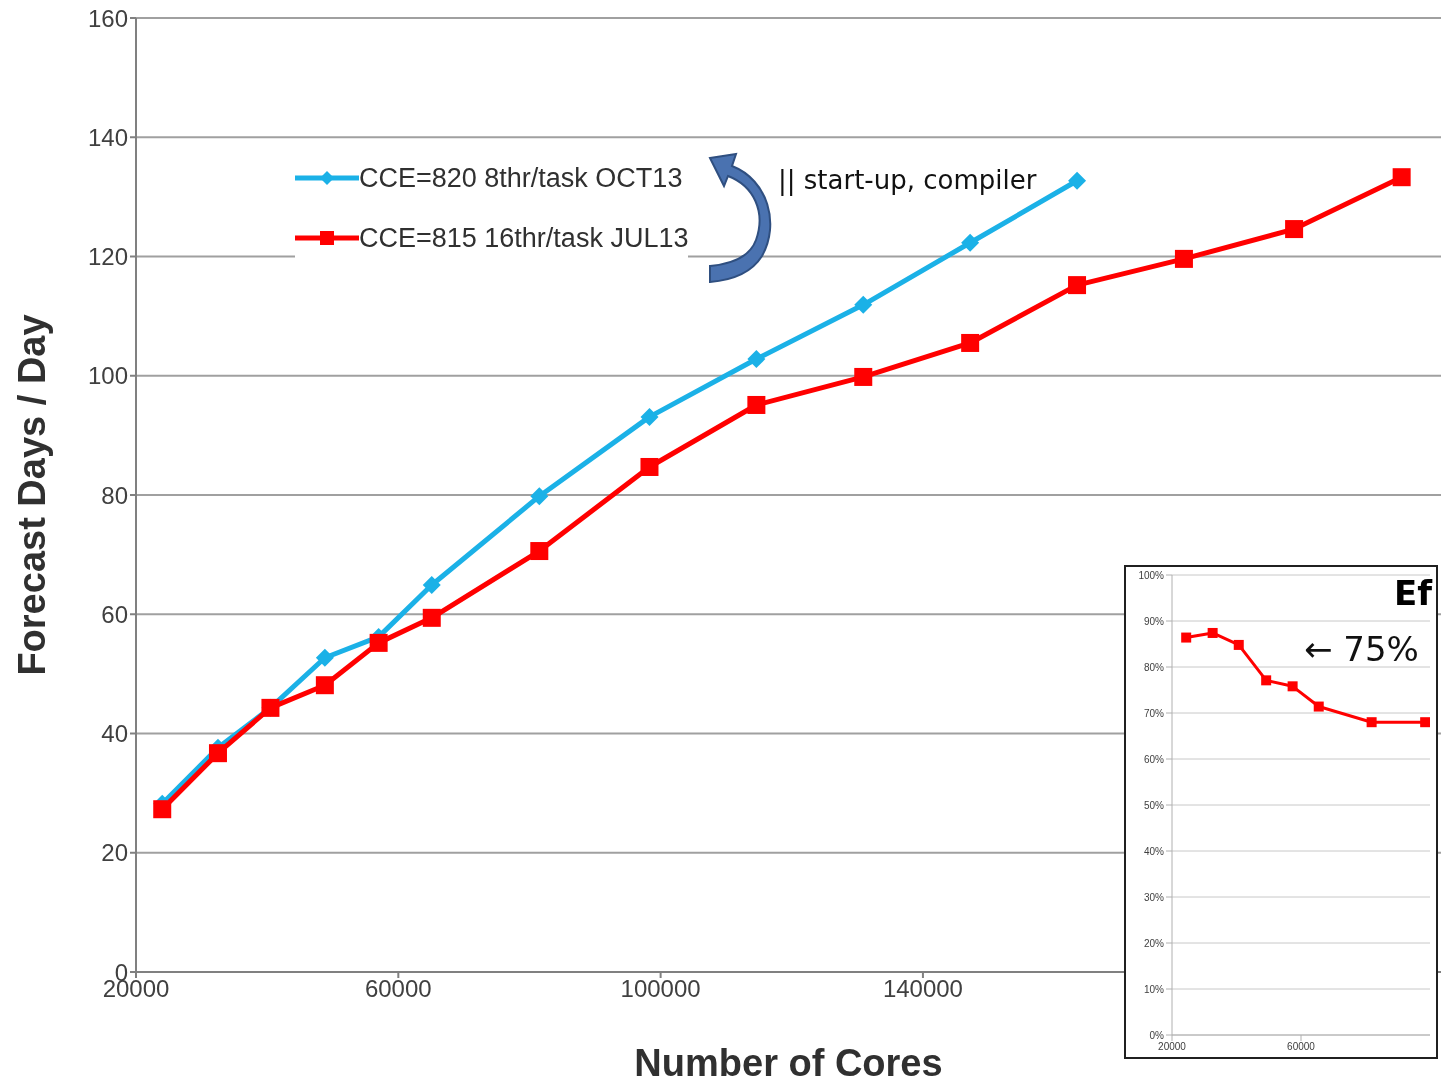 The height and width of the screenshot is (1078, 1441). What do you see at coordinates (1154, 667) in the screenshot?
I see `y-tick-label: 80%` at bounding box center [1154, 667].